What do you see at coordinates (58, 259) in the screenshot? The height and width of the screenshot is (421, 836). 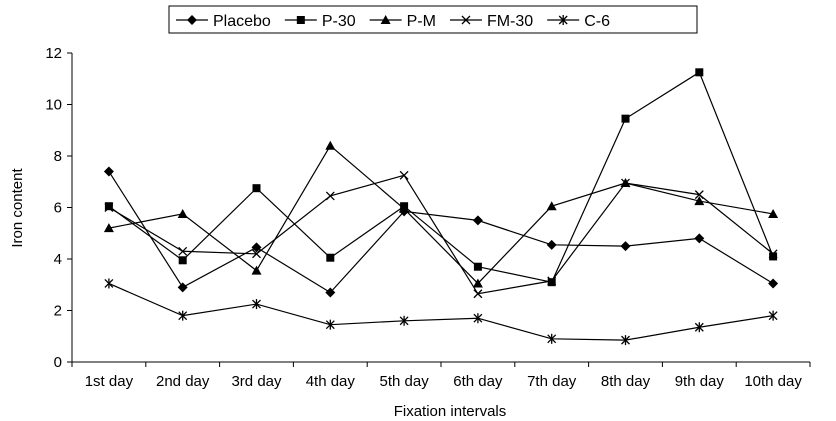 I see `y-tick-label: 4` at bounding box center [58, 259].